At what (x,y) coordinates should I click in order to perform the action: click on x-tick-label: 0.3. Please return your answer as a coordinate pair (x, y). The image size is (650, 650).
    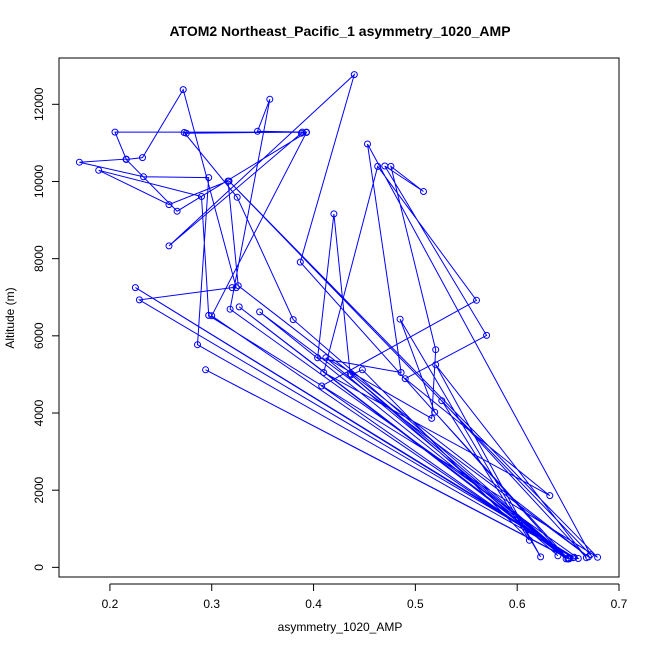
    Looking at the image, I should click on (211, 604).